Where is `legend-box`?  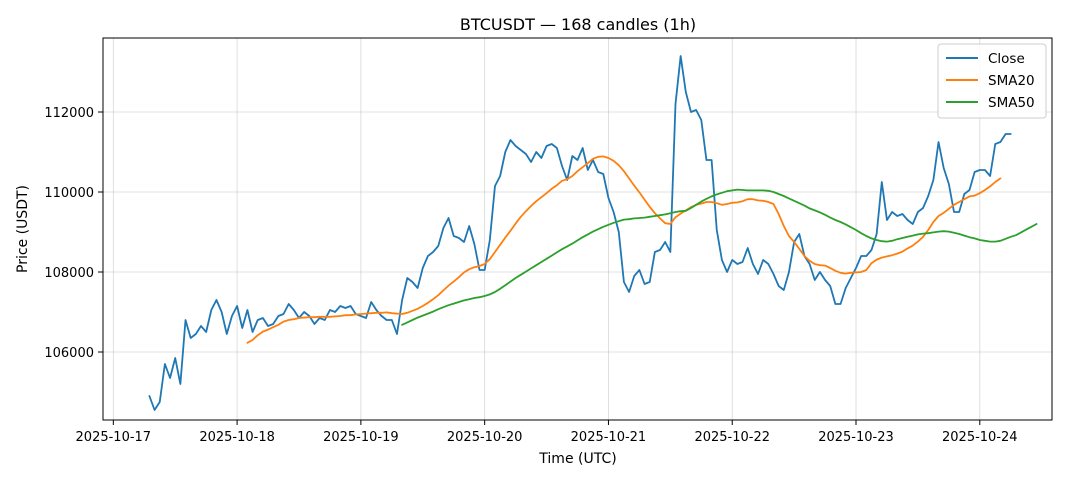 legend-box is located at coordinates (992, 81).